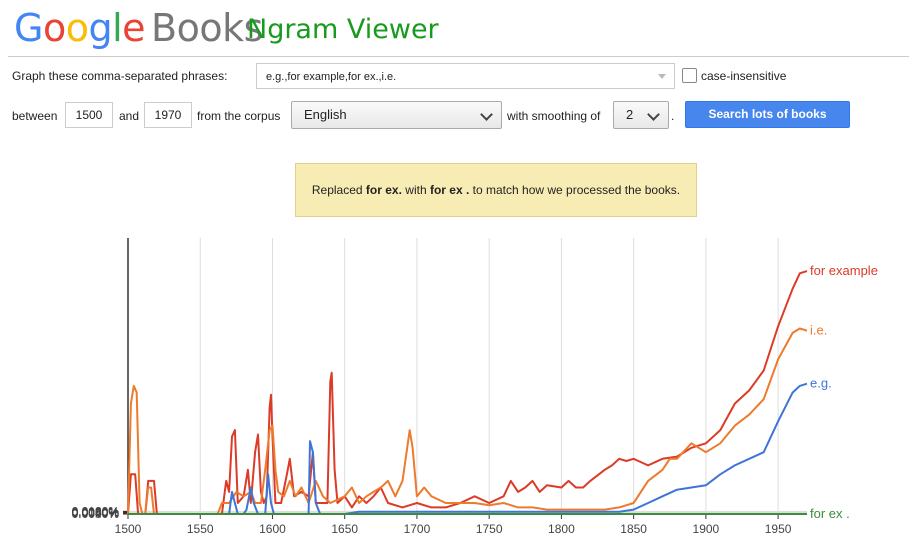 This screenshot has height=542, width=909. Describe the element at coordinates (673, 116) in the screenshot. I see `period-text: .` at that location.